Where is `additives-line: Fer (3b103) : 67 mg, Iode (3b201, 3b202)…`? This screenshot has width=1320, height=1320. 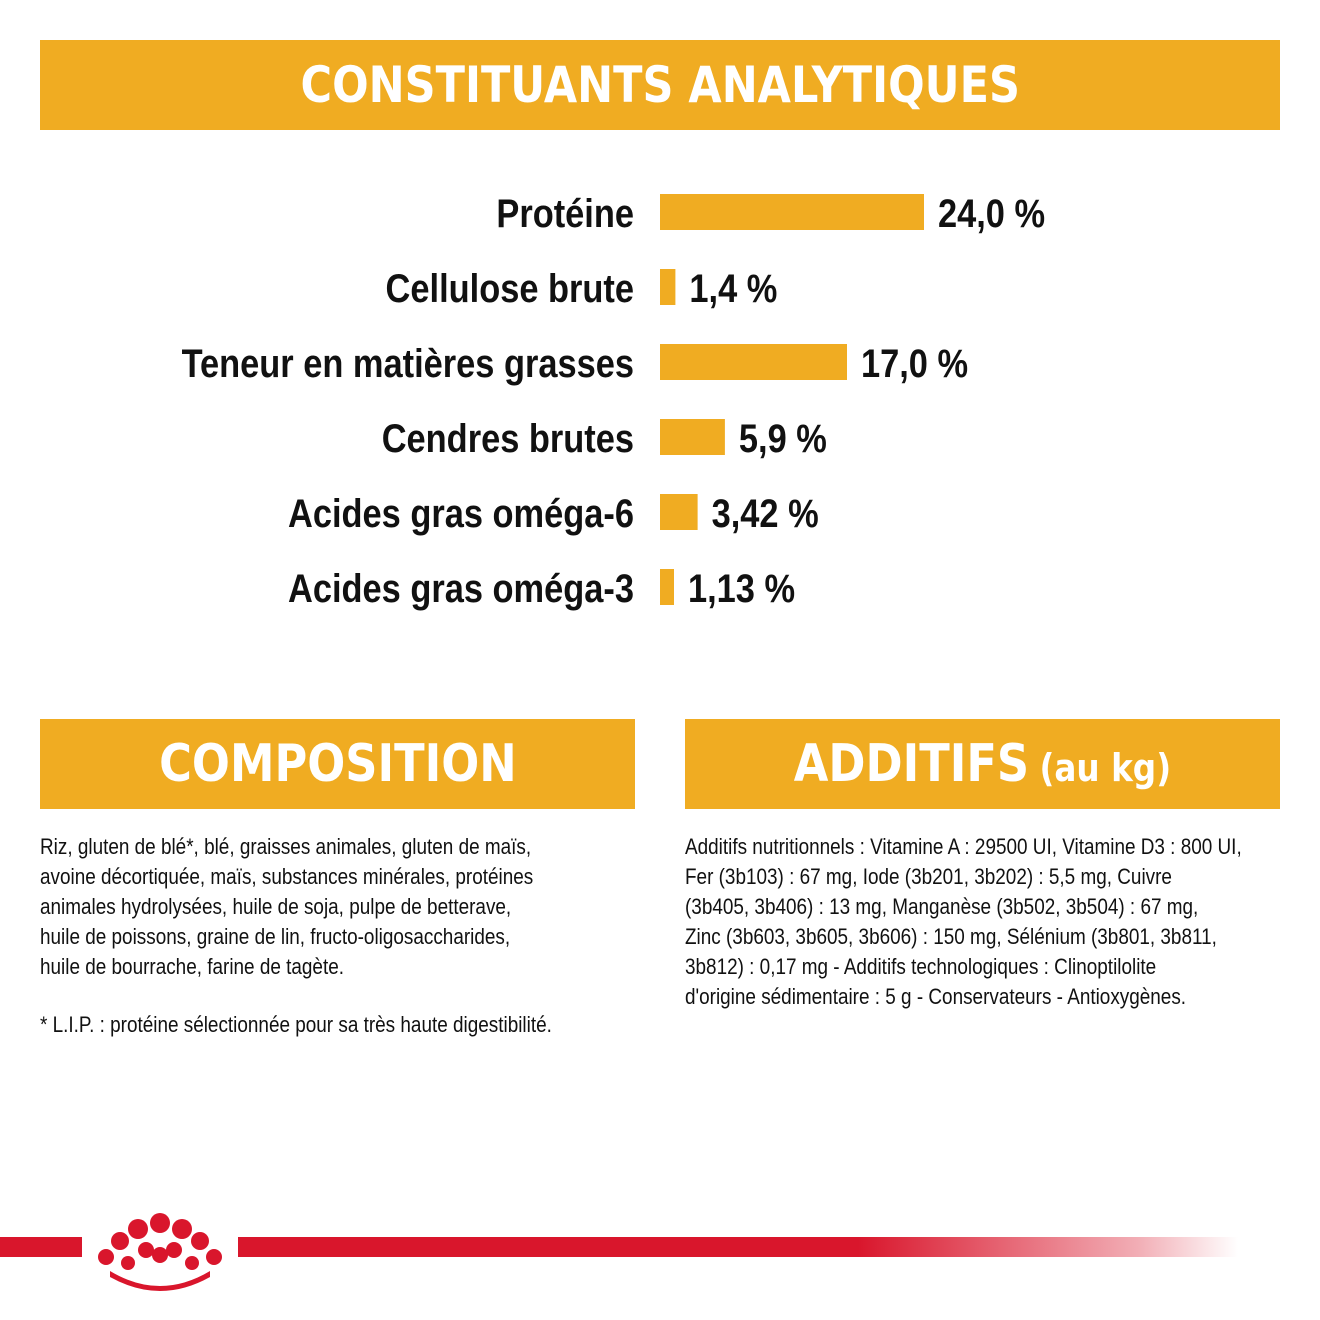 additives-line: Fer (3b103) : 67 mg, Iode (3b201, 3b202)… is located at coordinates (928, 876).